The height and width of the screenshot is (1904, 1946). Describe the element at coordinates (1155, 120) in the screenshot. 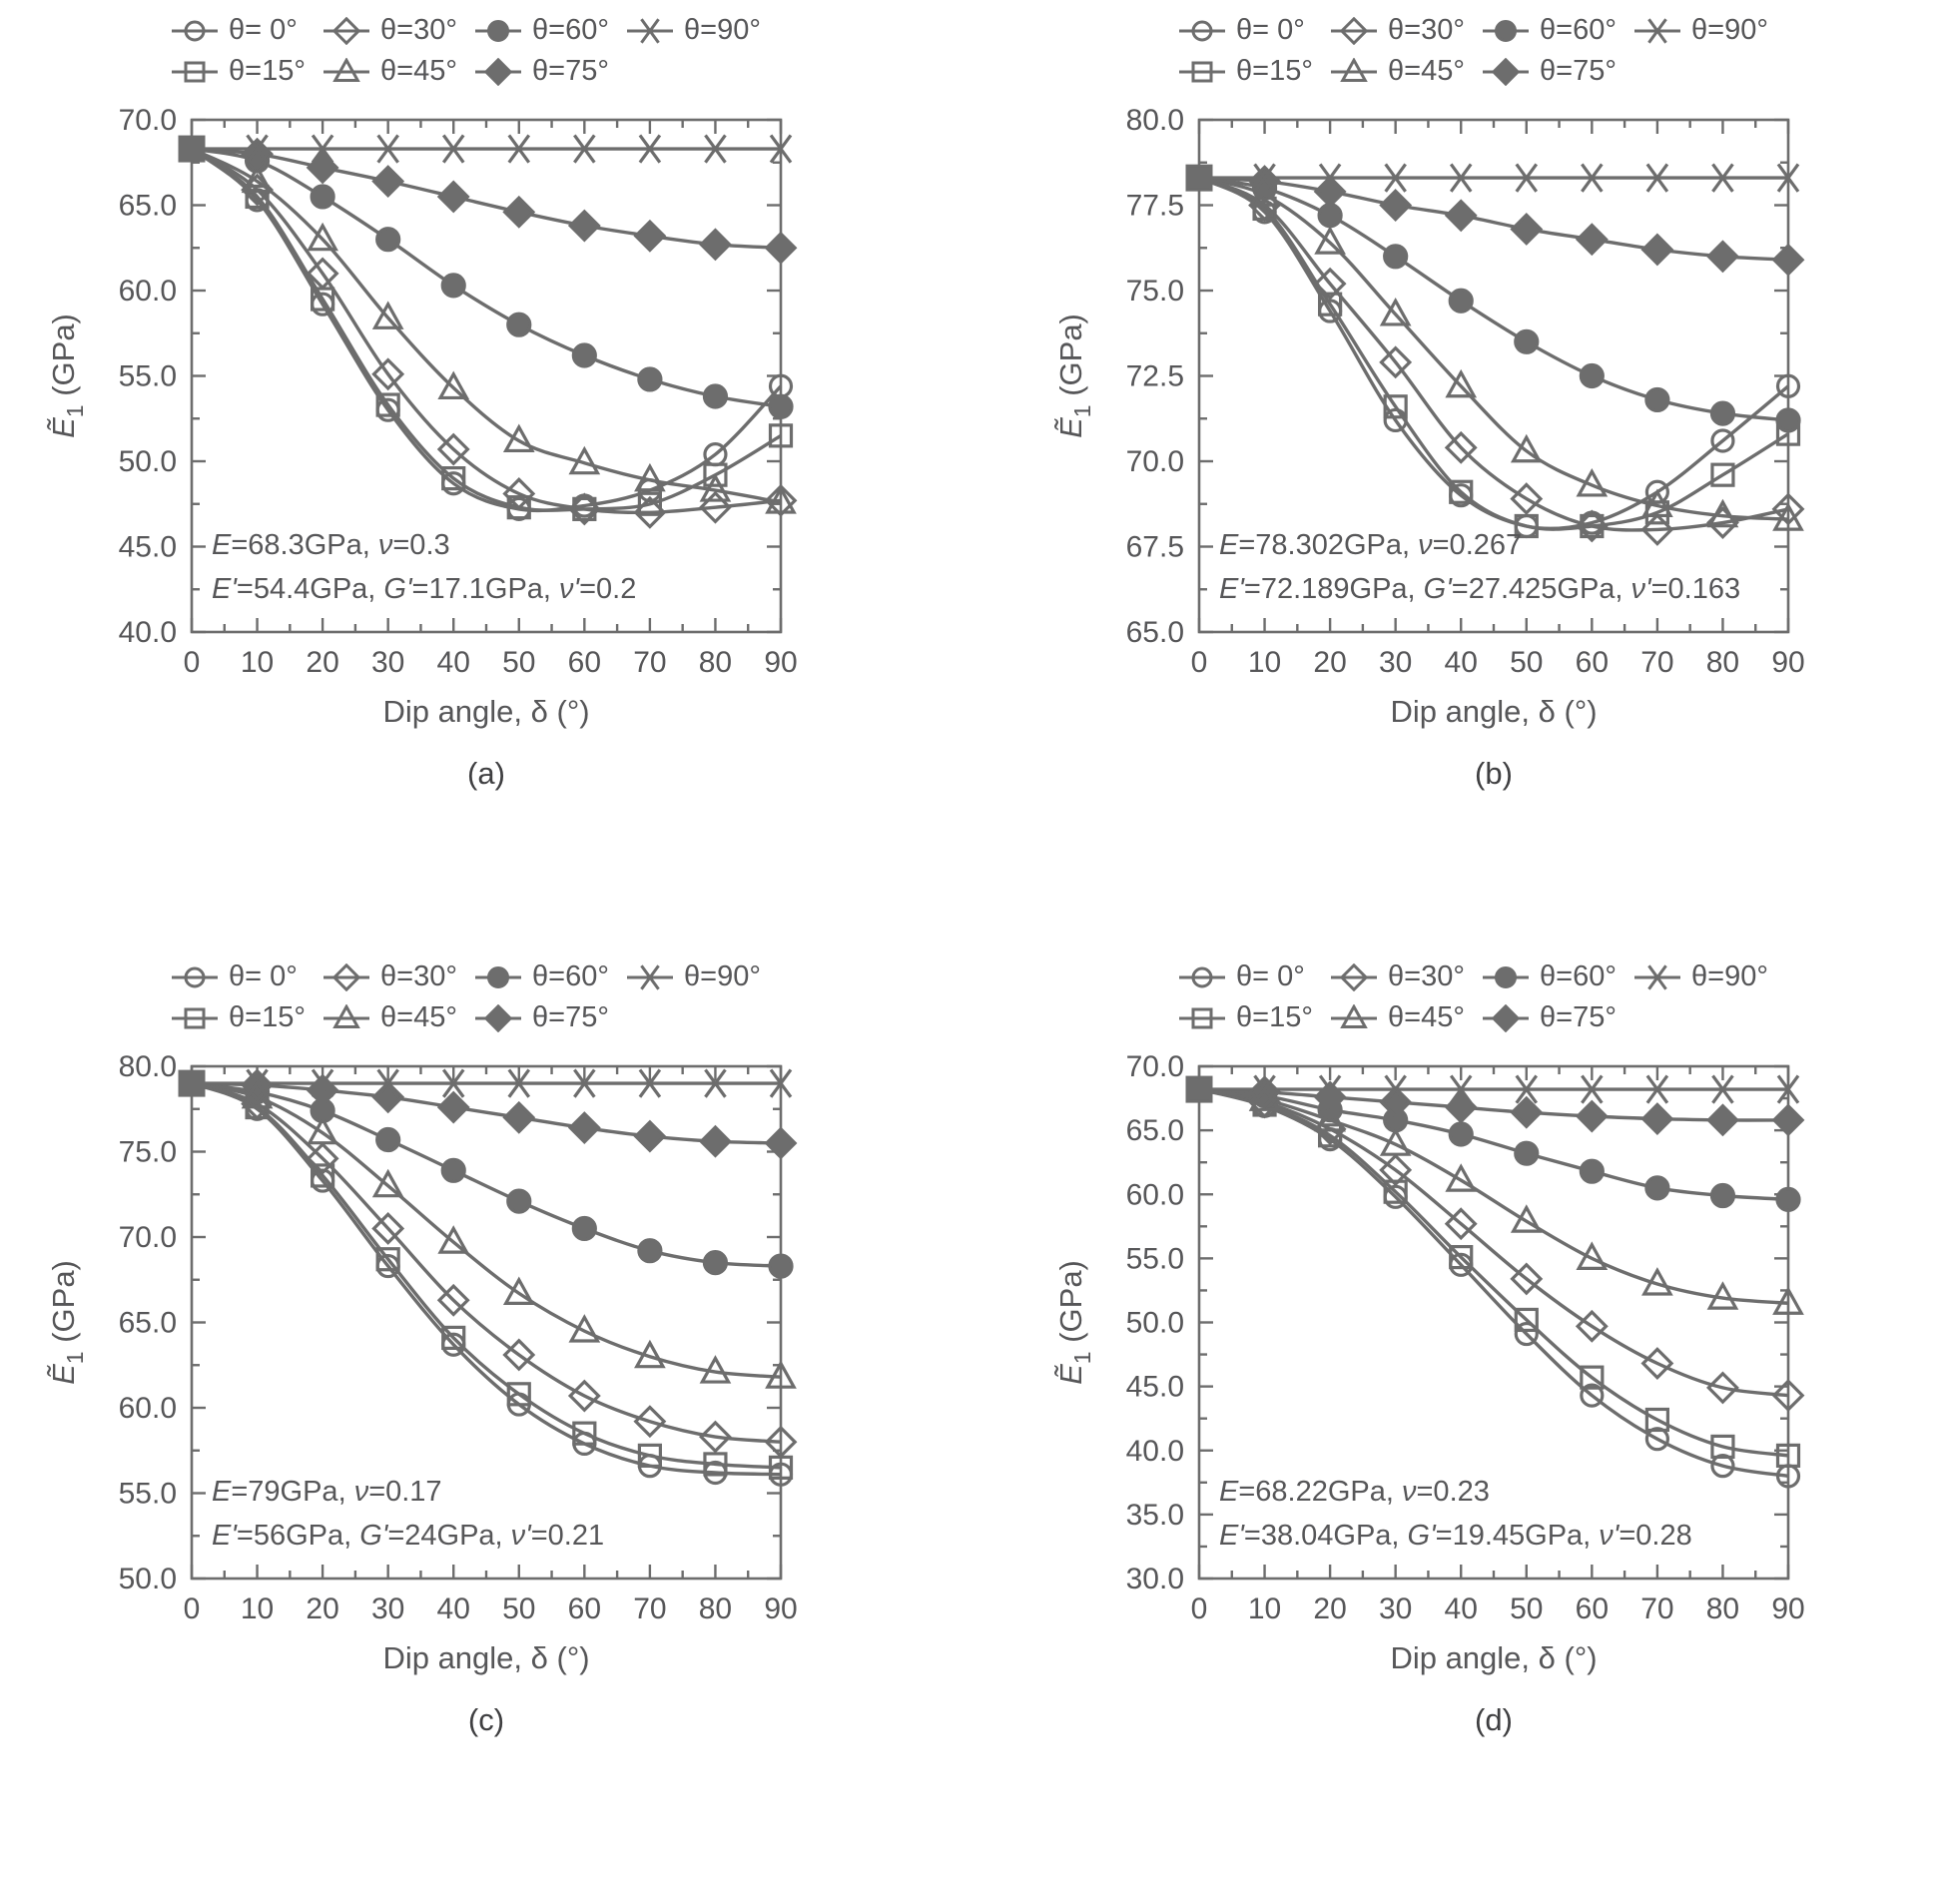

I see `y-tick-label: 80.0` at that location.